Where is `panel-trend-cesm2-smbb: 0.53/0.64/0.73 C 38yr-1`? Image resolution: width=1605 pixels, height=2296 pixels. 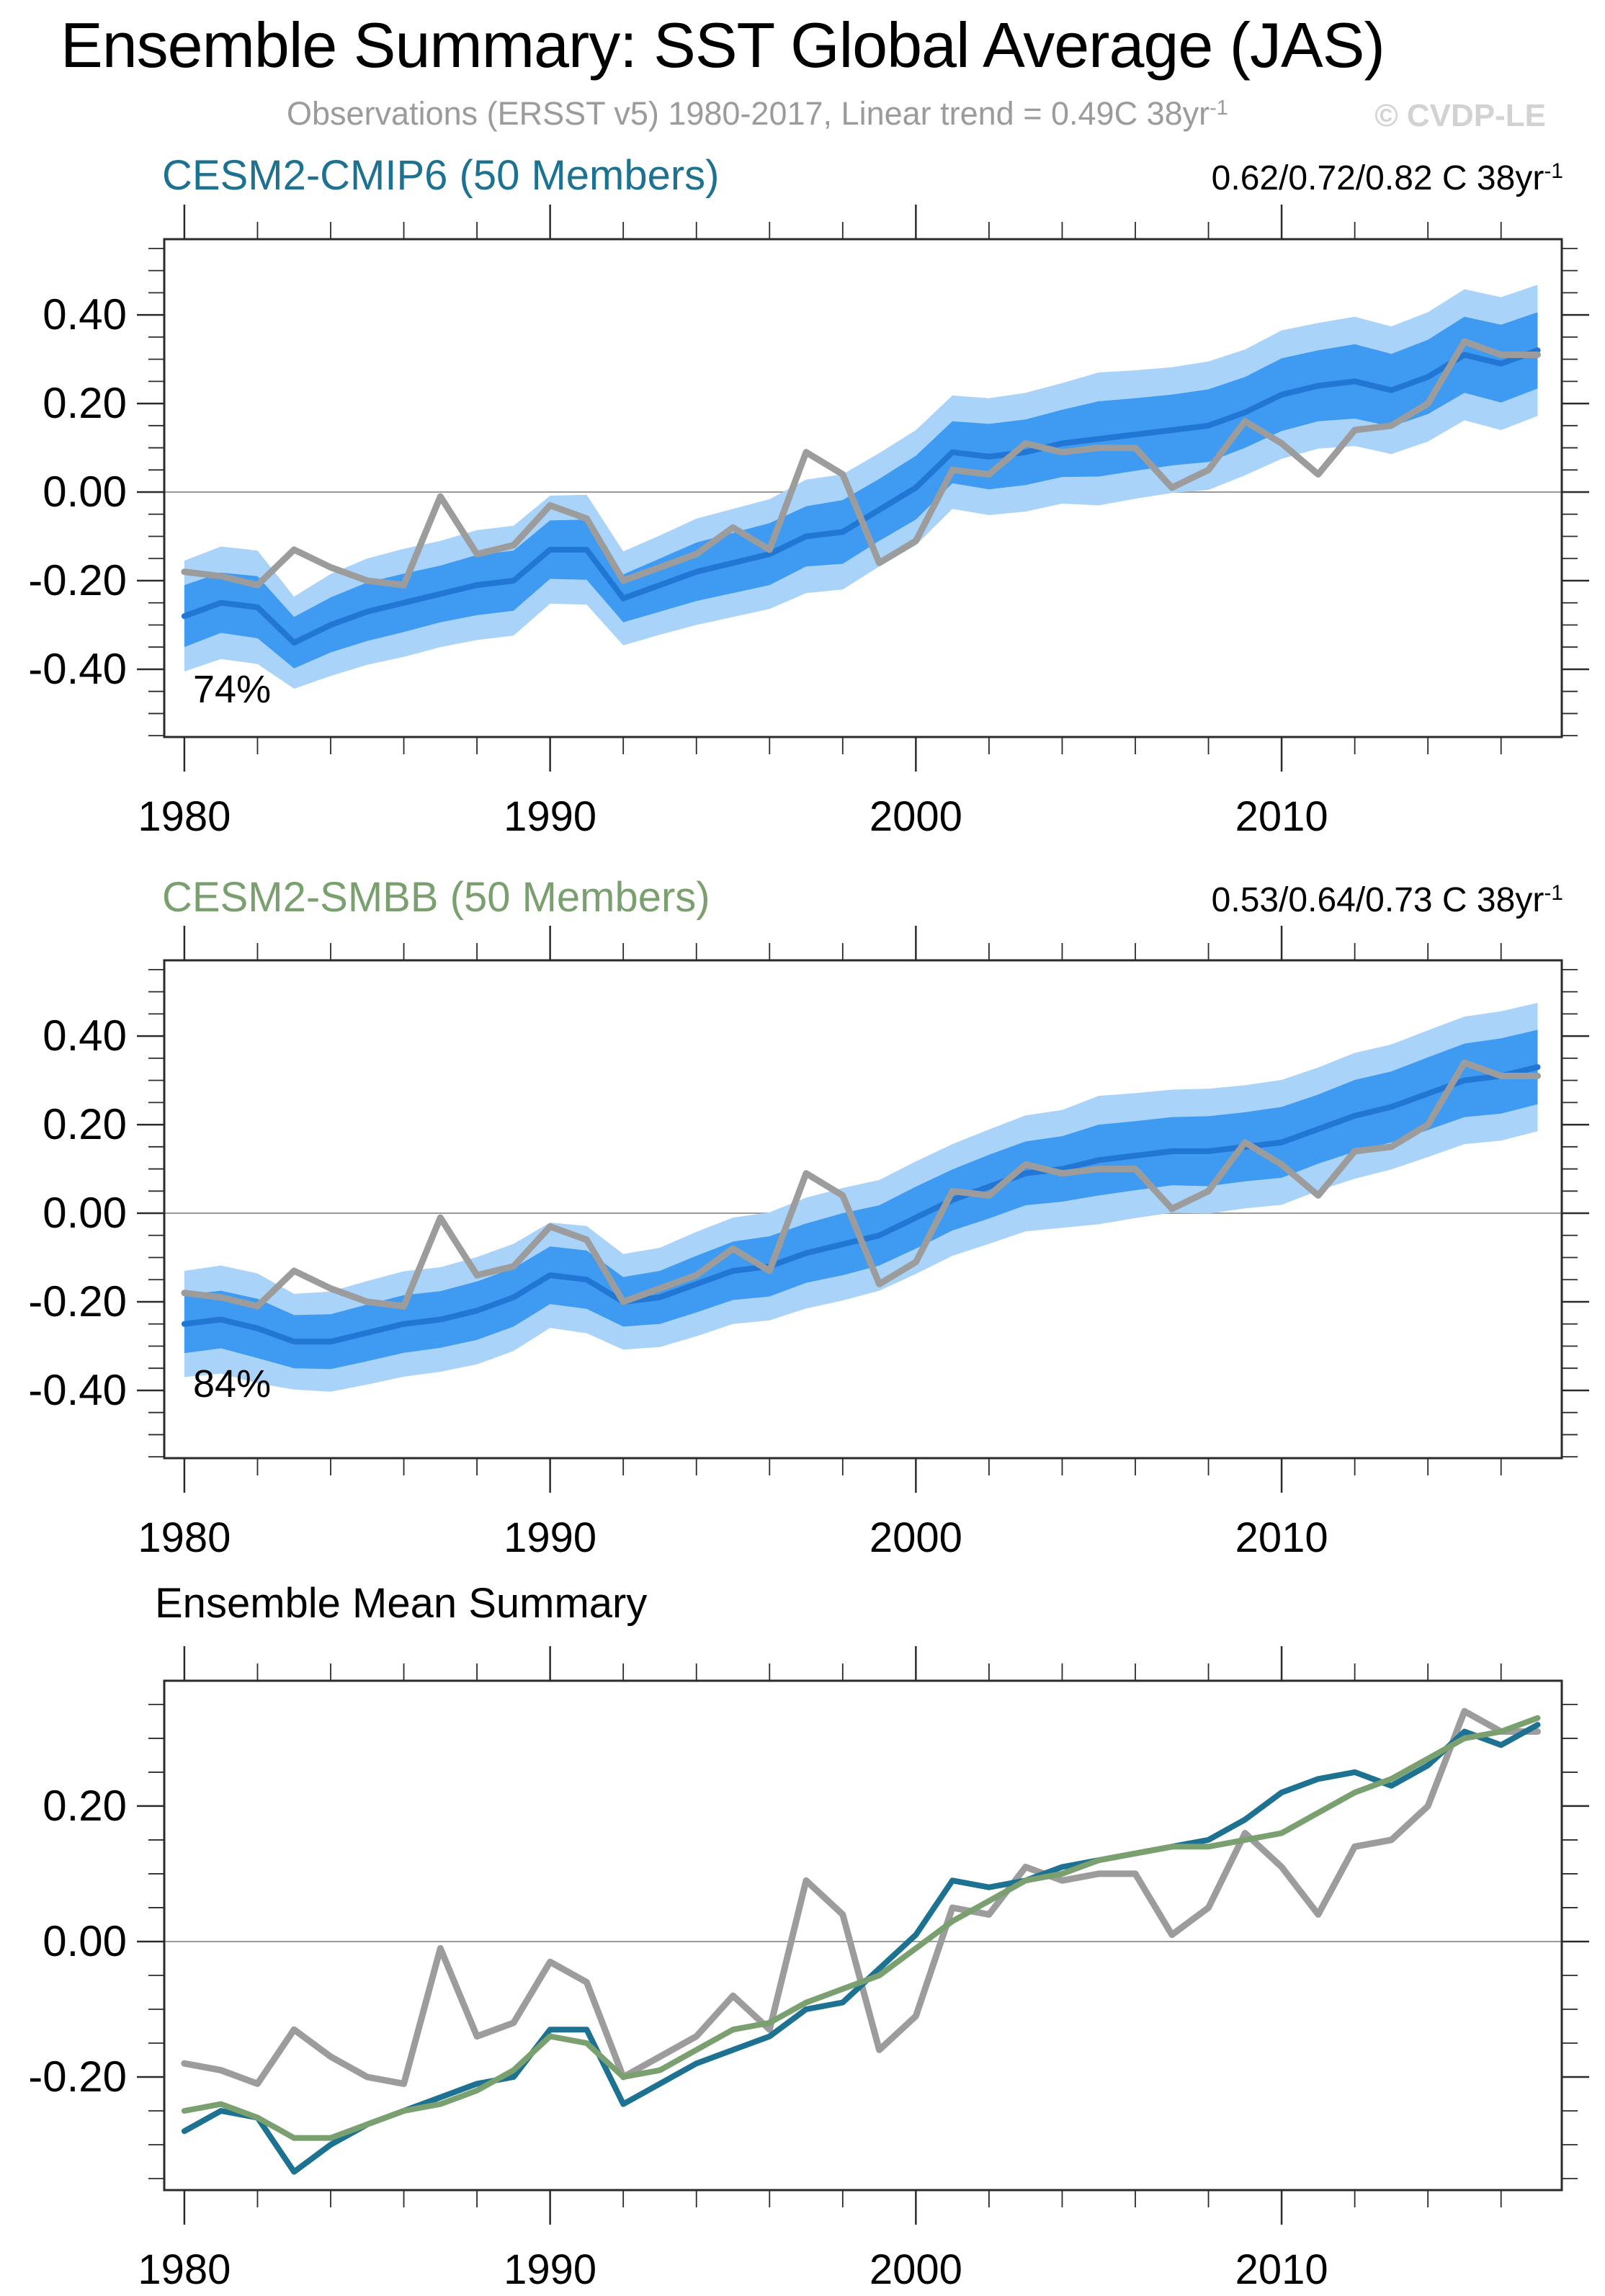 panel-trend-cesm2-smbb: 0.53/0.64/0.73 C 38yr-1 is located at coordinates (1388, 900).